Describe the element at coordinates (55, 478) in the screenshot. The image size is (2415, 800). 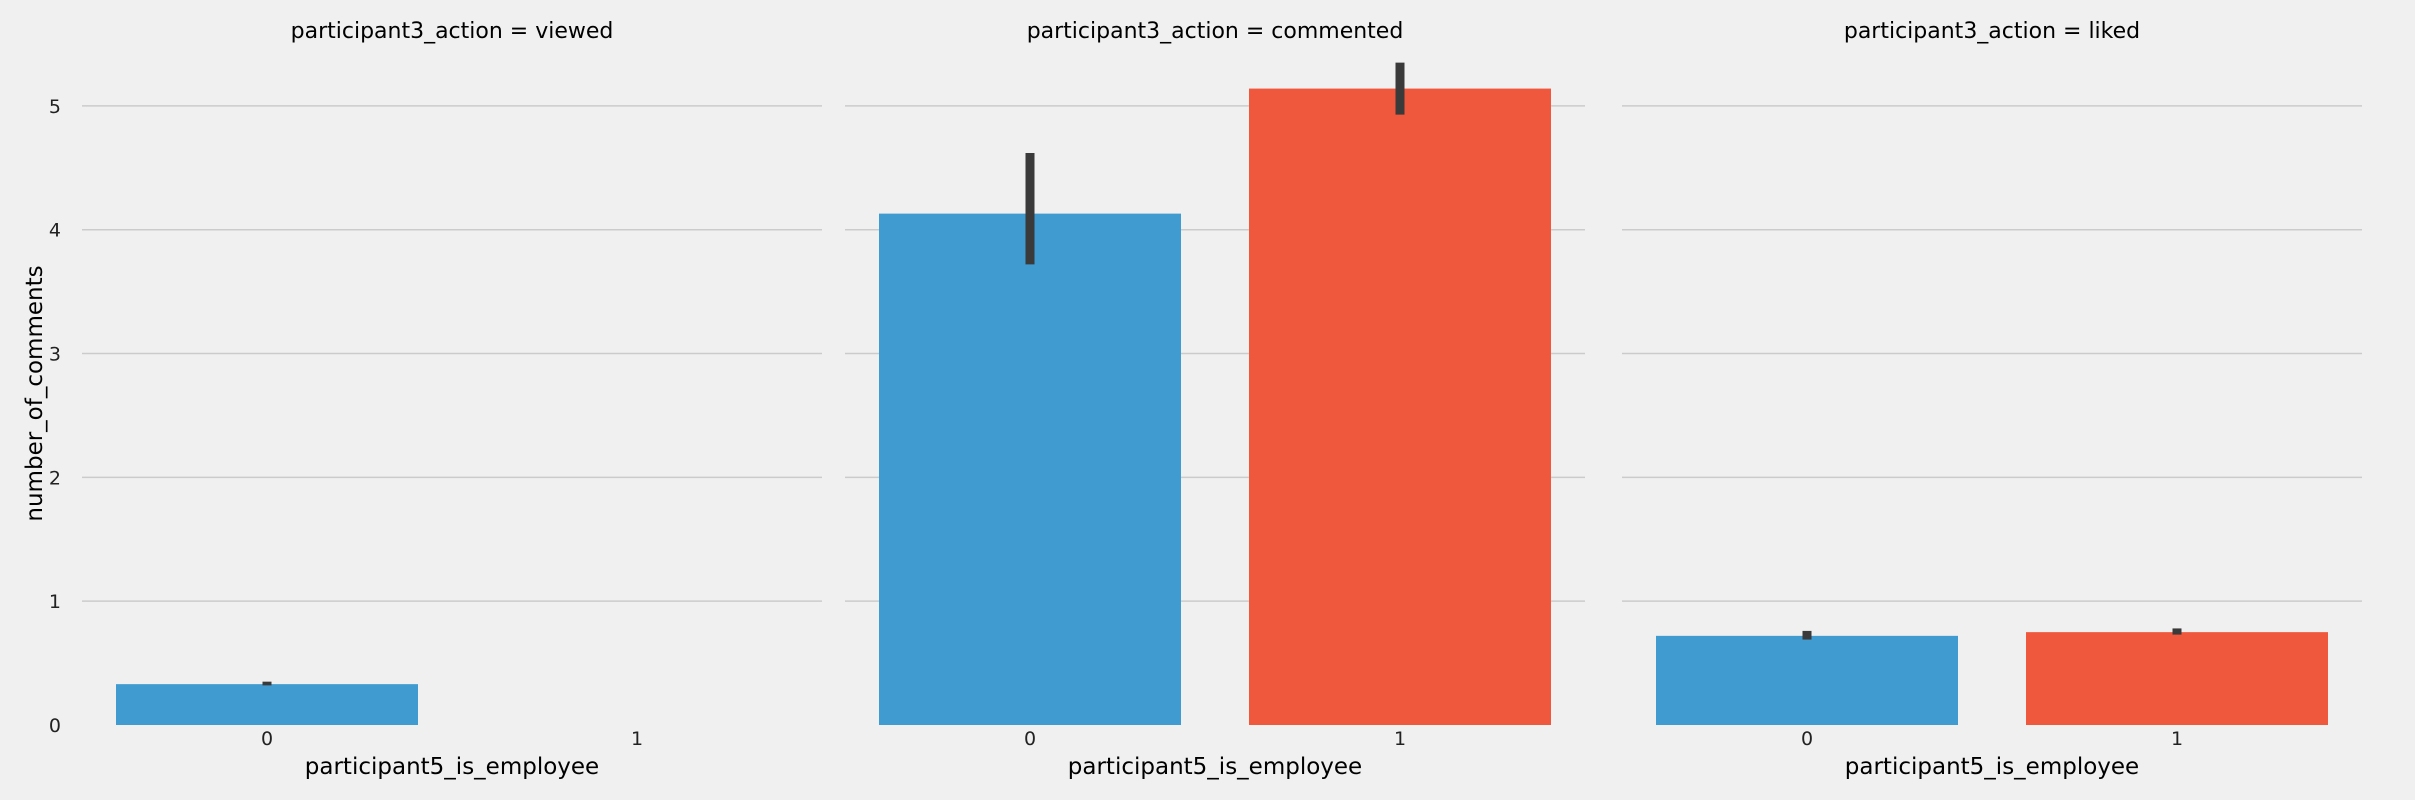
I see `y-tick-label: 2` at that location.